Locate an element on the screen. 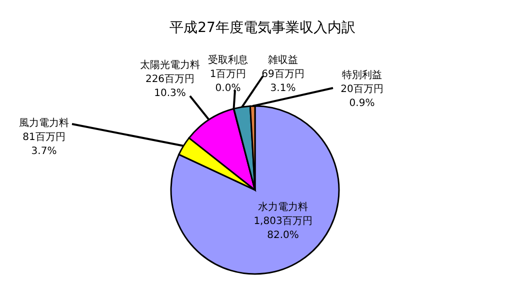 The height and width of the screenshot is (289, 525). slice-label: 風力電力料 is located at coordinates (44, 123).